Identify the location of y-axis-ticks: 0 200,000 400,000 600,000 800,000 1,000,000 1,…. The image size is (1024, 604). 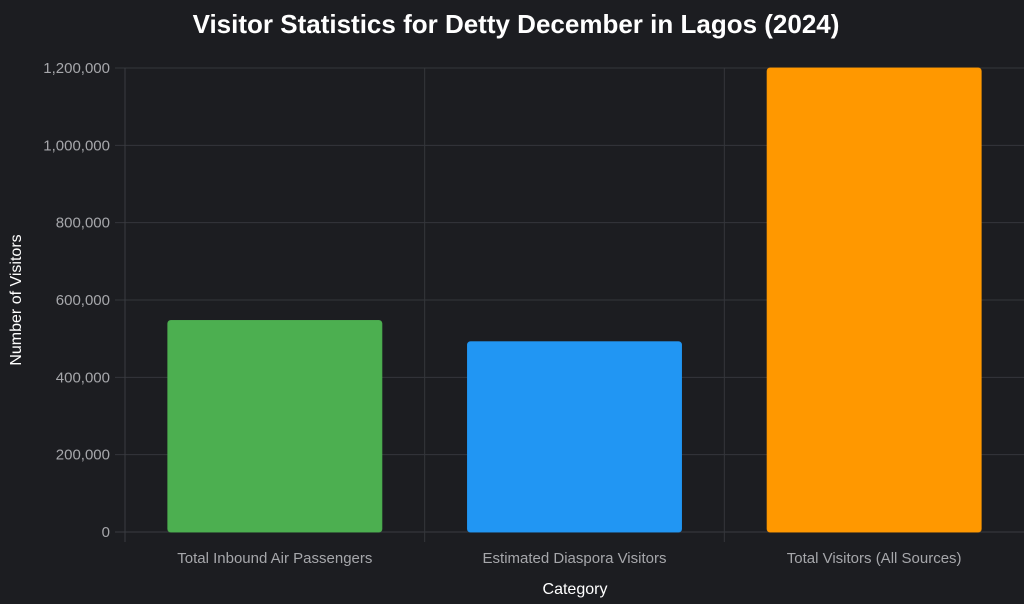
(76, 300).